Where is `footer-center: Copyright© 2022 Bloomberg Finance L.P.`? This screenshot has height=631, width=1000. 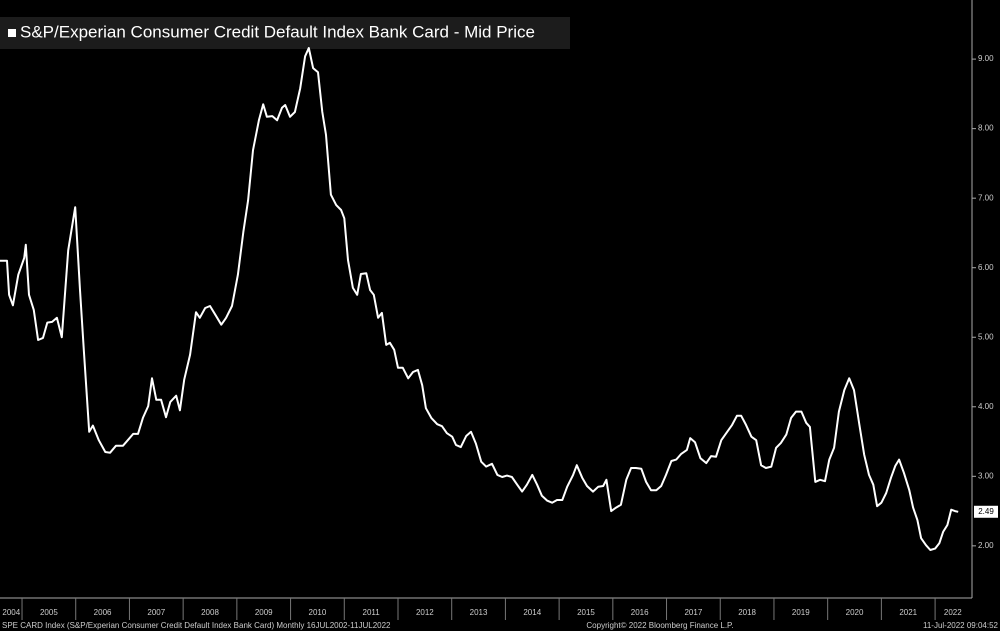 footer-center: Copyright© 2022 Bloomberg Finance L.P. is located at coordinates (659, 625).